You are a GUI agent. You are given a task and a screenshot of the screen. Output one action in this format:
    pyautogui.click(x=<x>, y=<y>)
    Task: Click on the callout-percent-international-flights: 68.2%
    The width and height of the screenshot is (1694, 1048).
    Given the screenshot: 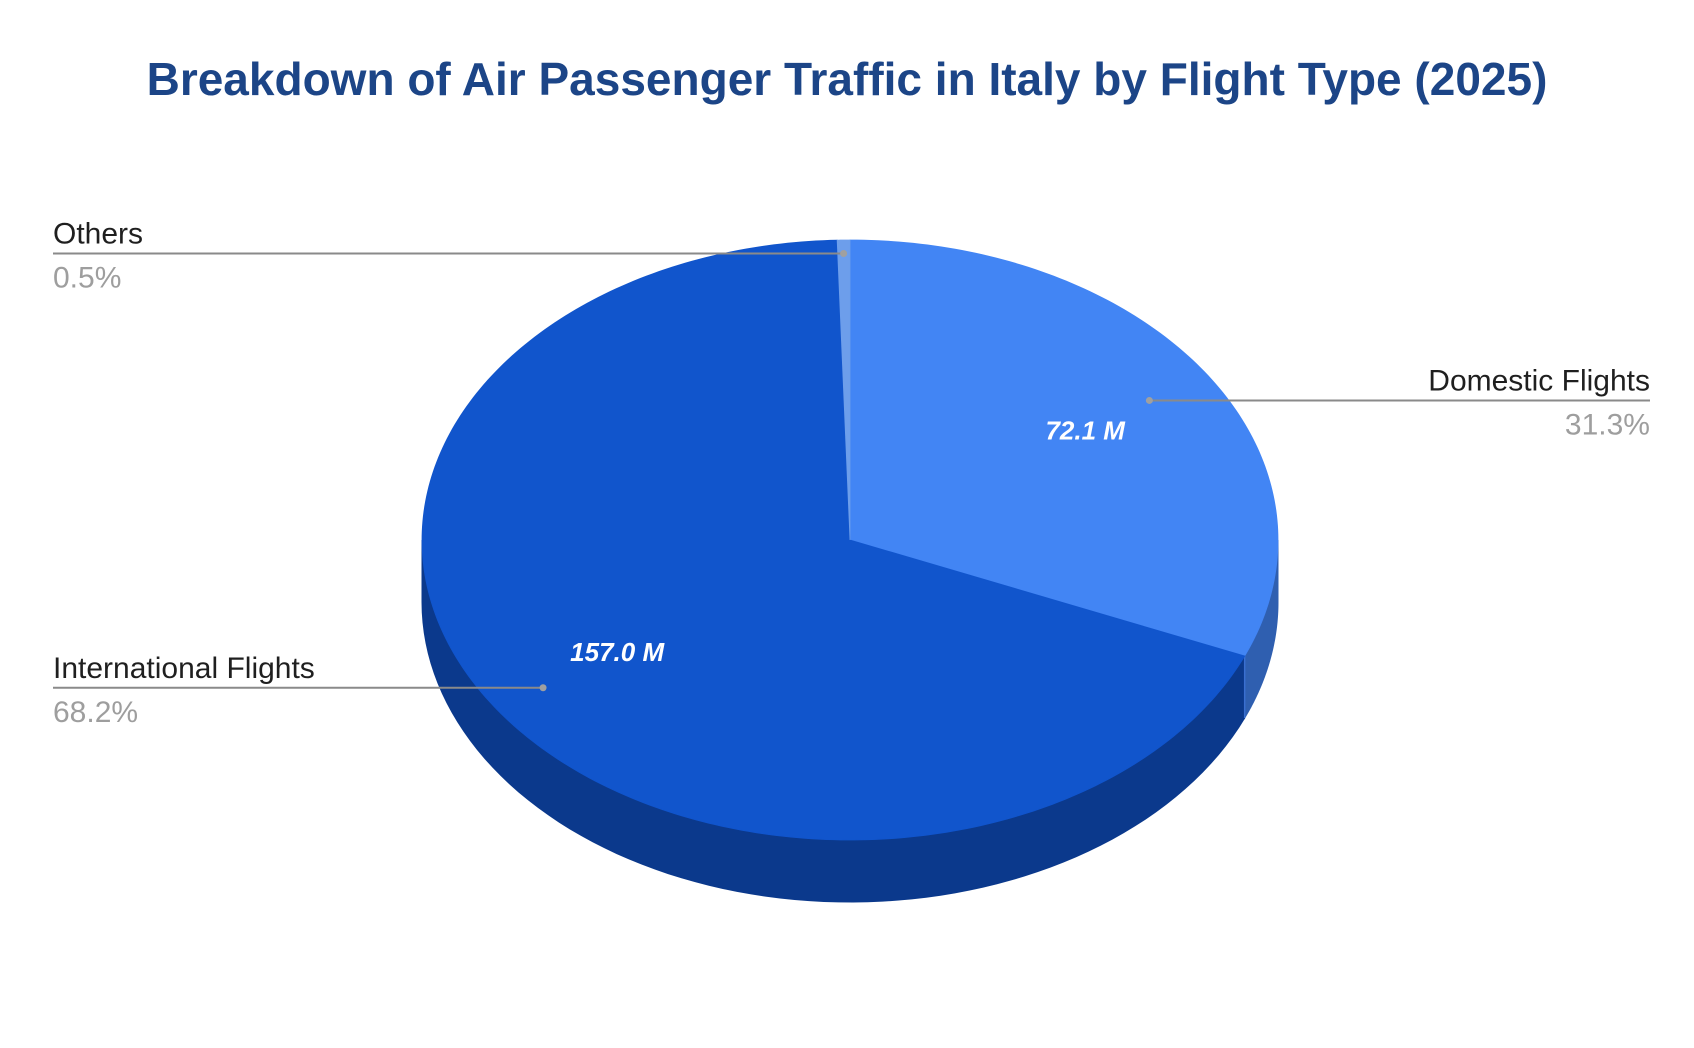 What is the action you would take?
    pyautogui.click(x=95, y=712)
    